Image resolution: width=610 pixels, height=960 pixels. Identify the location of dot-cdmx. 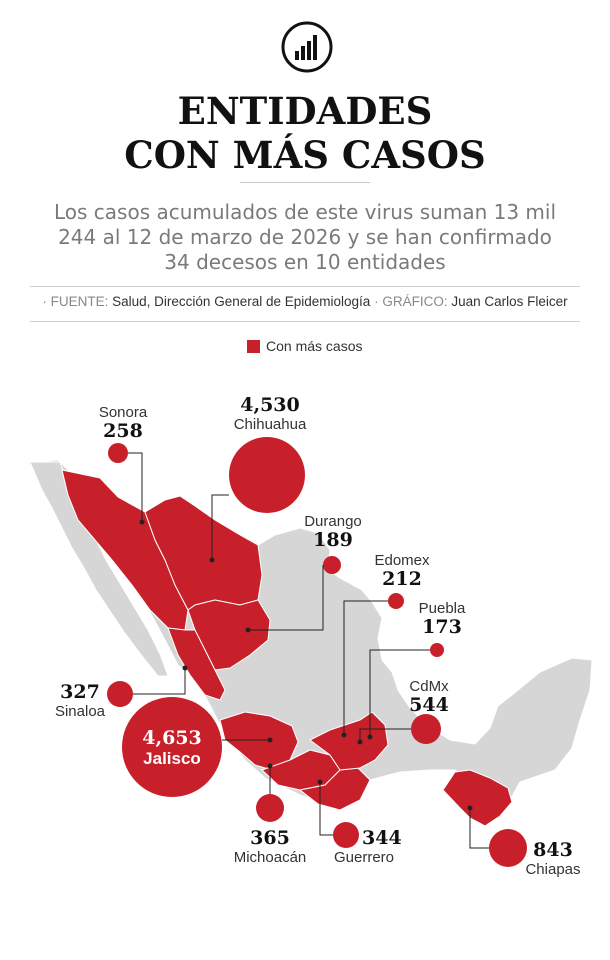
(360, 742).